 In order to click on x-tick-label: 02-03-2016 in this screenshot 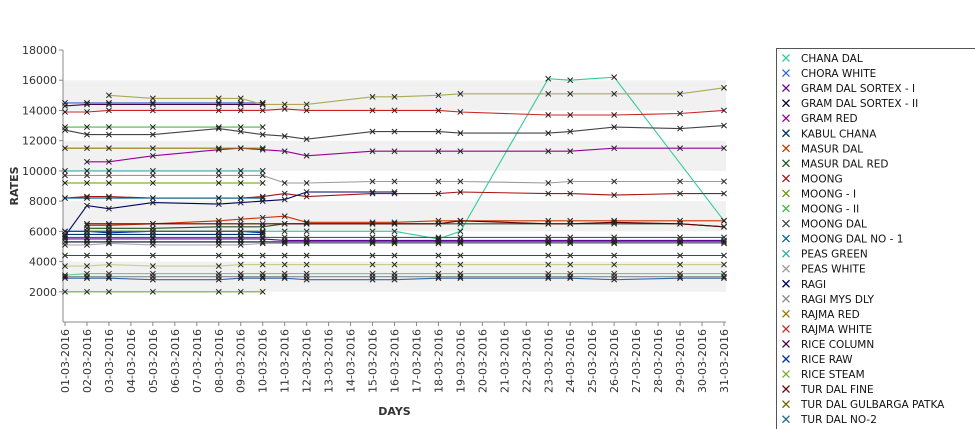, I will do `click(87, 361)`.